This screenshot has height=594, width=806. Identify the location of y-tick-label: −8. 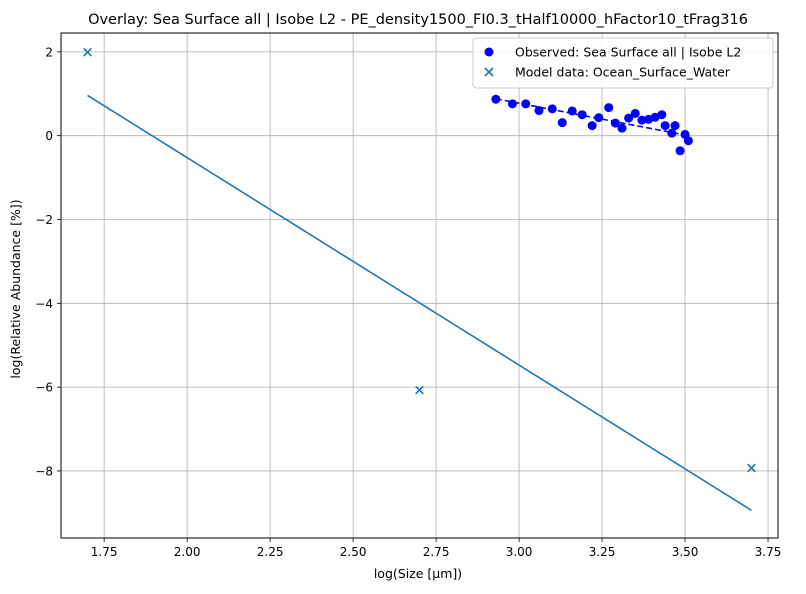
(44, 471).